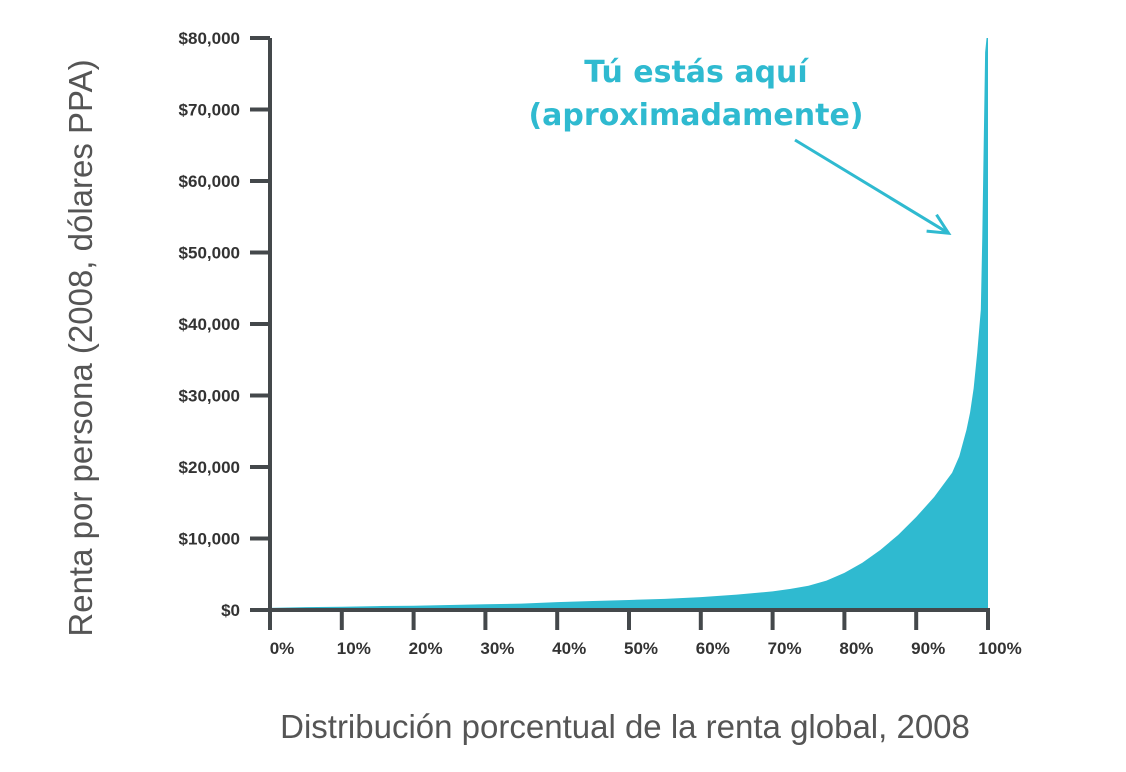 The height and width of the screenshot is (772, 1126). What do you see at coordinates (209, 539) in the screenshot?
I see `y-tick-label: $10,000` at bounding box center [209, 539].